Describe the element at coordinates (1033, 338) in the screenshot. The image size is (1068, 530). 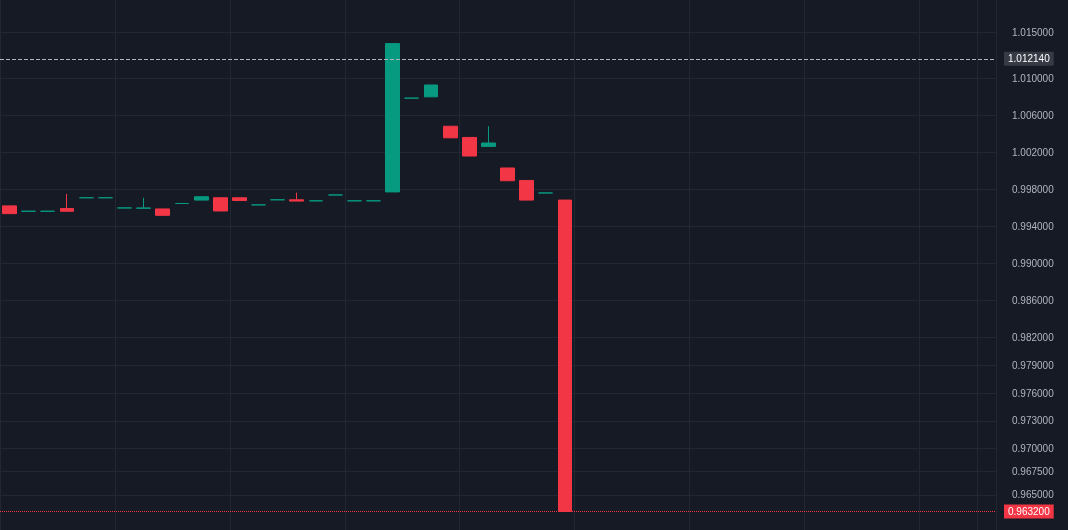
I see `y-tick-label: 0.982000` at that location.